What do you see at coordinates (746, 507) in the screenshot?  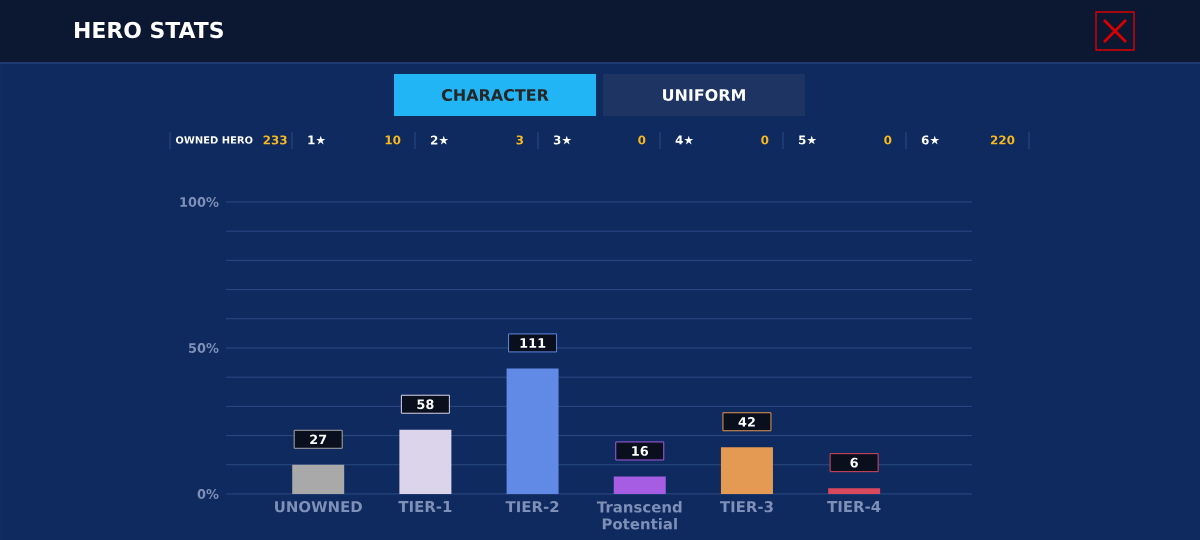 I see `x-tick-label: TIER-3` at bounding box center [746, 507].